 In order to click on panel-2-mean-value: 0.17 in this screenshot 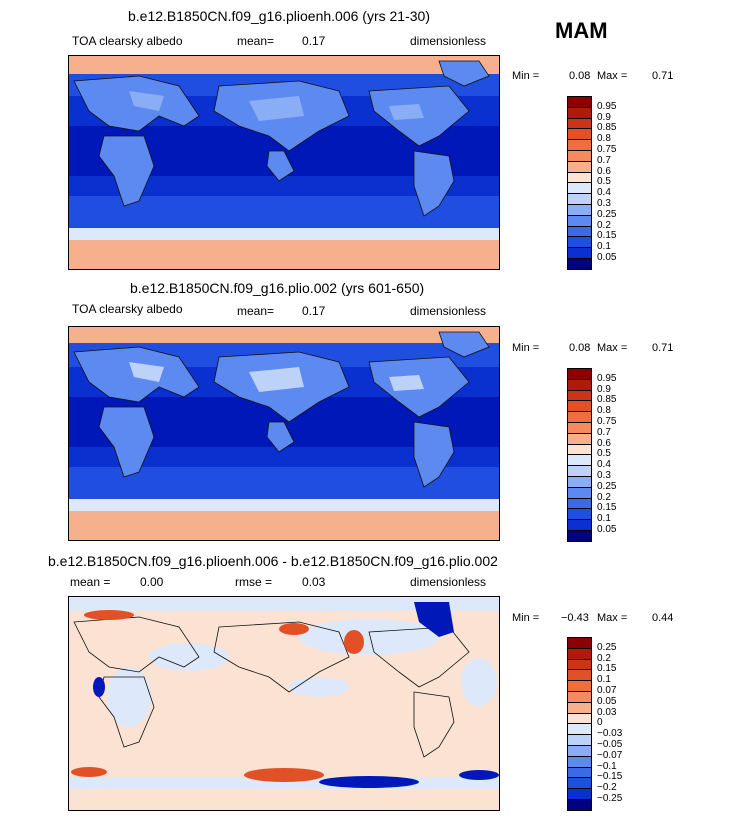, I will do `click(314, 311)`.